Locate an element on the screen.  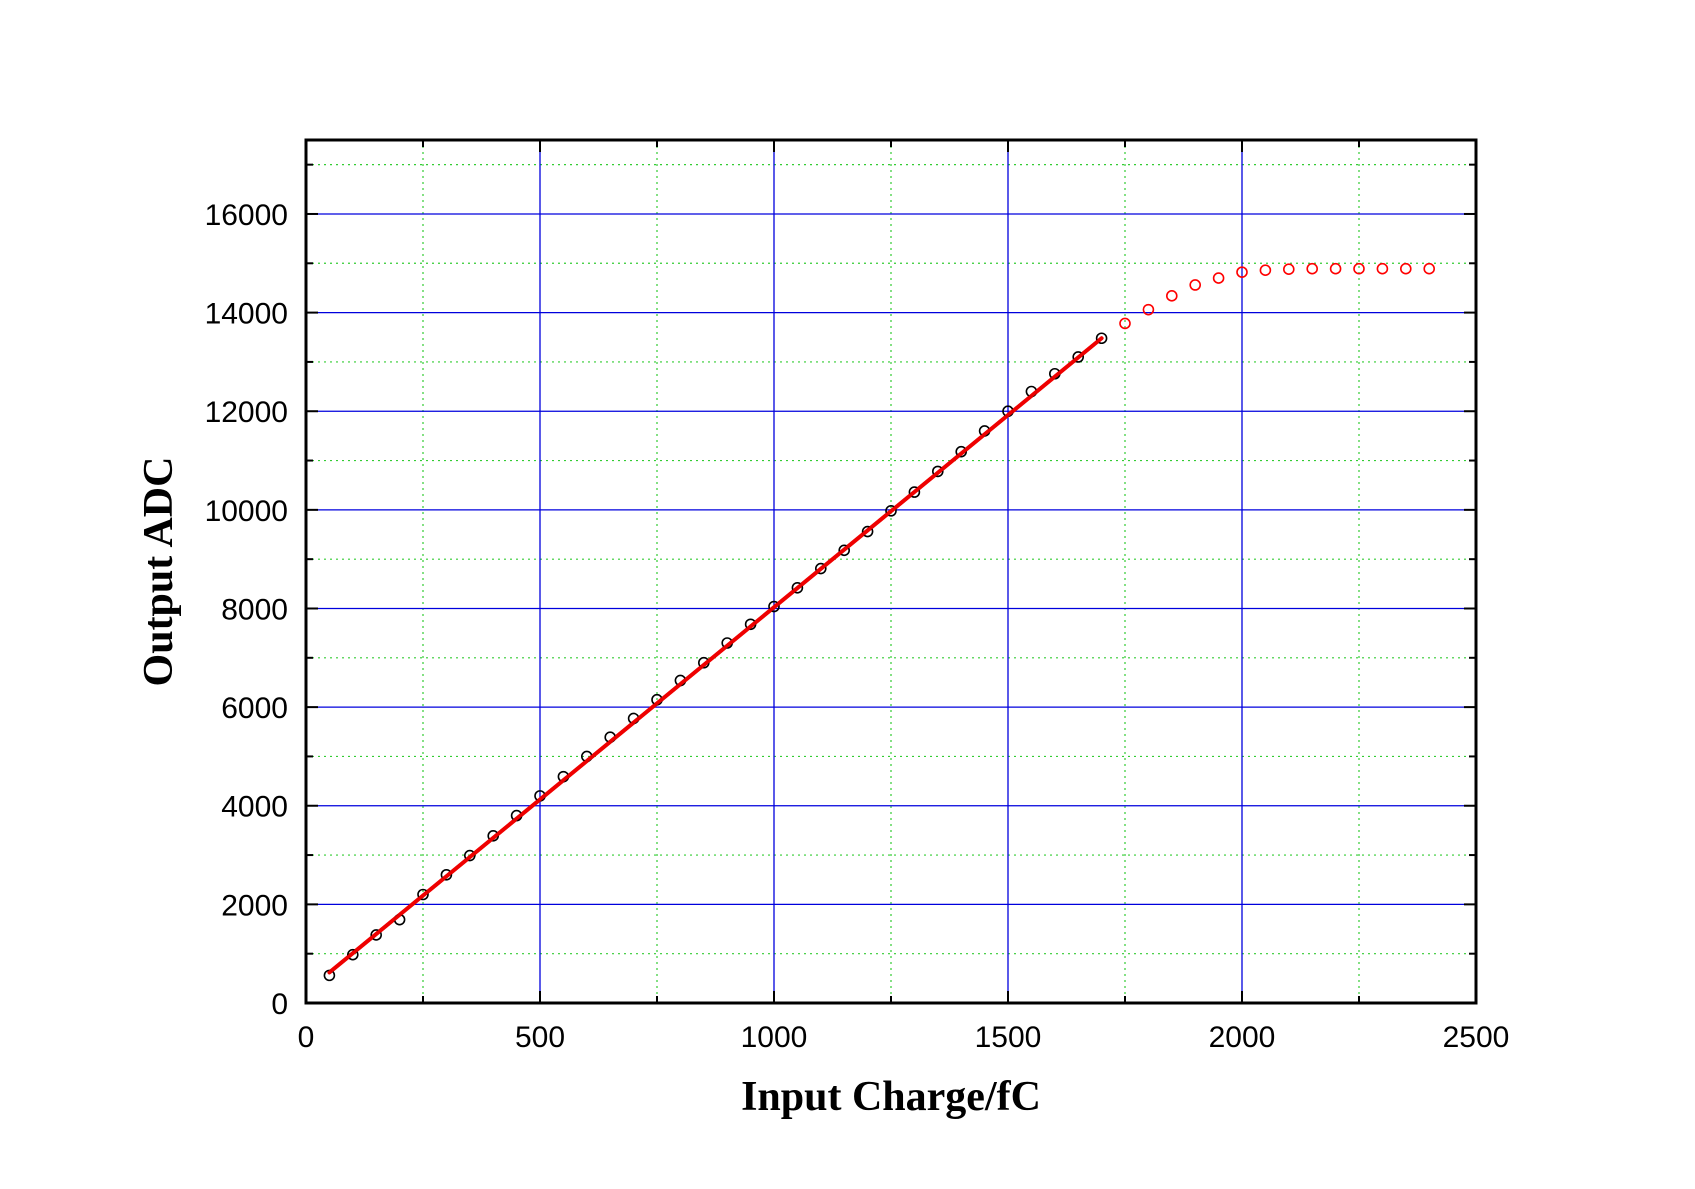
y-tick-label: 16000 is located at coordinates (246, 215).